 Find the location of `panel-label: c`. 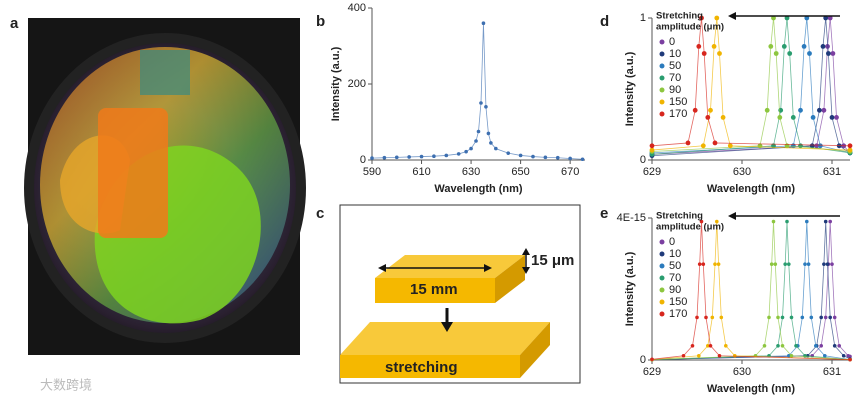

panel-label: c is located at coordinates (320, 213).